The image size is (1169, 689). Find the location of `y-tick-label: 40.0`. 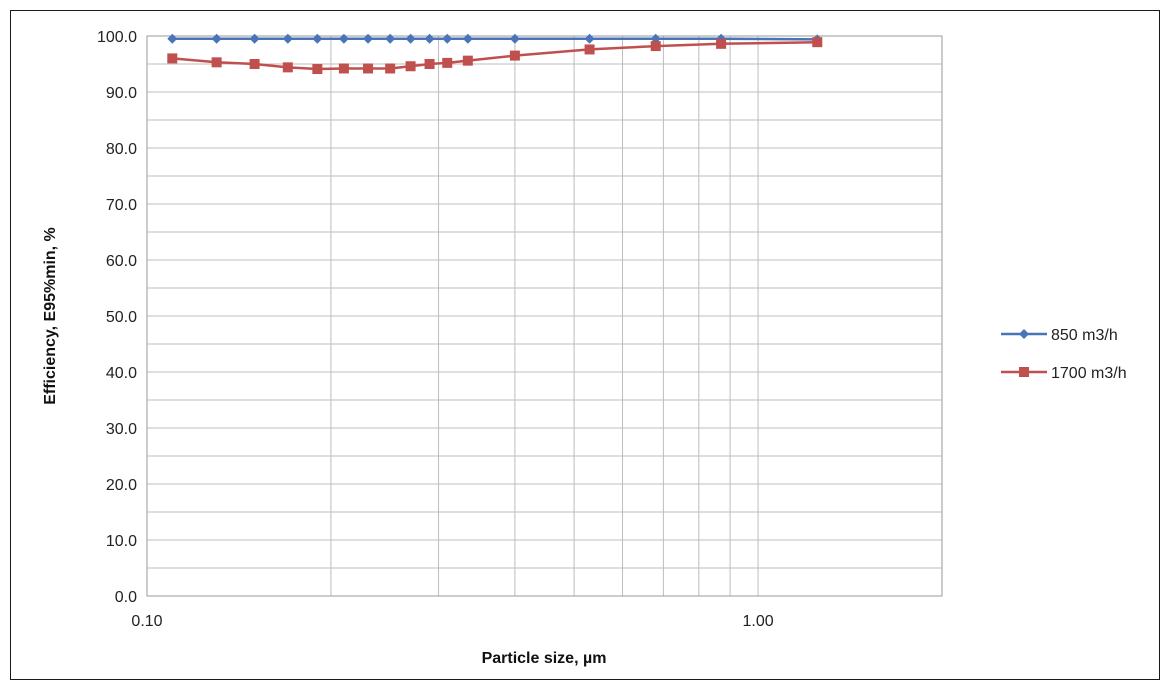

y-tick-label: 40.0 is located at coordinates (121, 373).